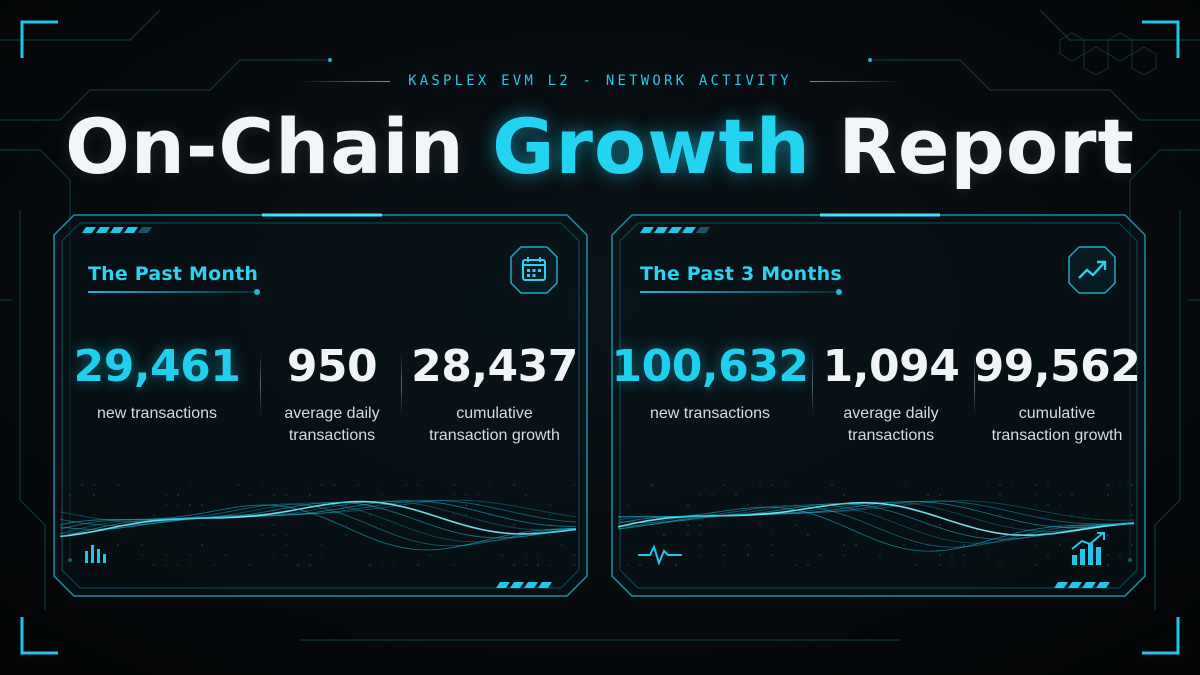 This screenshot has width=1200, height=675. Describe the element at coordinates (157, 396) in the screenshot. I see `stat-new-transactions: 29,461 new transactions` at that location.